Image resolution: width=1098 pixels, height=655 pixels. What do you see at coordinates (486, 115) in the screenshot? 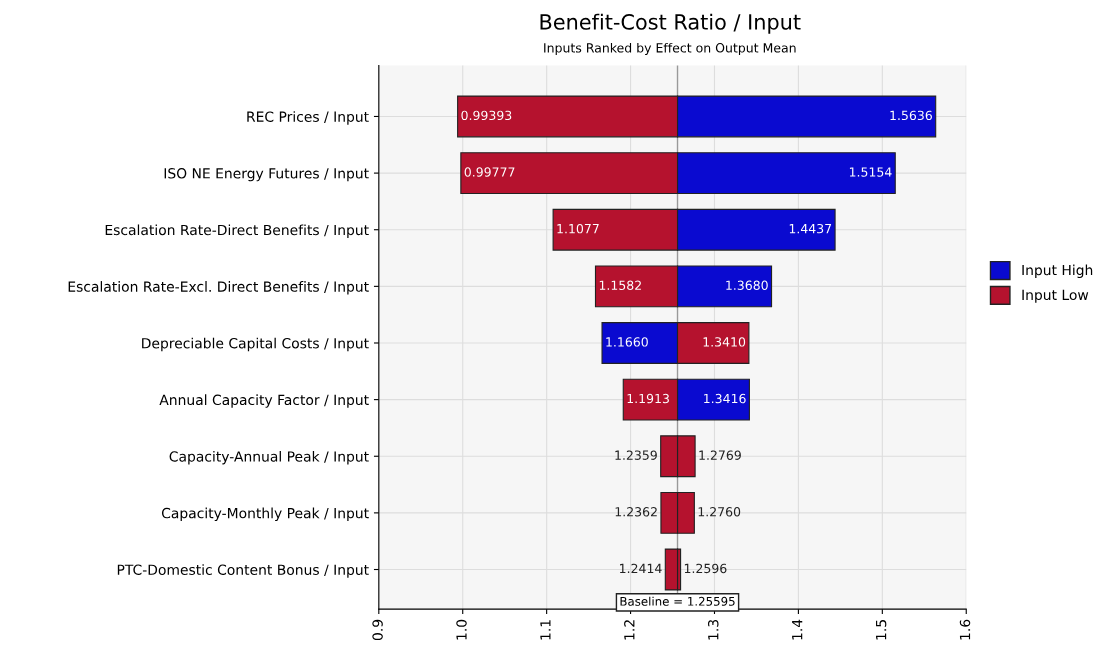
I see `annotation: 0.99393` at bounding box center [486, 115].